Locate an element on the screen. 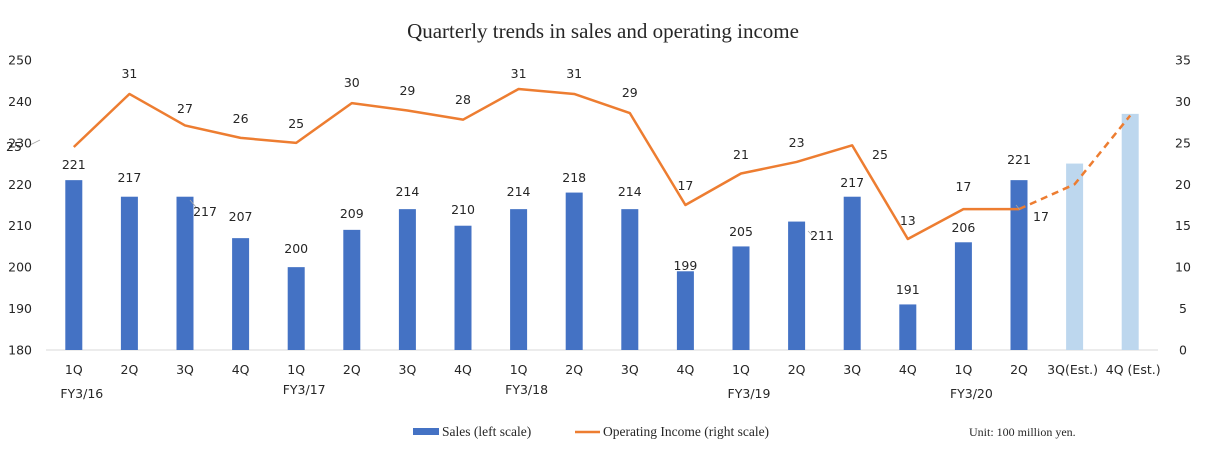 The height and width of the screenshot is (452, 1207). fiscal-year-label: FY3/17 is located at coordinates (304, 389).